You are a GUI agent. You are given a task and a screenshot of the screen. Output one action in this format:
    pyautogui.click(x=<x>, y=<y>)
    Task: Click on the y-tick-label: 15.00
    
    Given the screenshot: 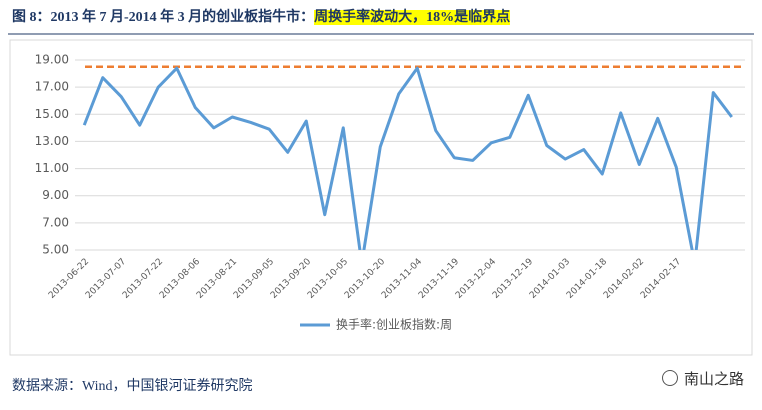 What is the action you would take?
    pyautogui.click(x=52, y=114)
    